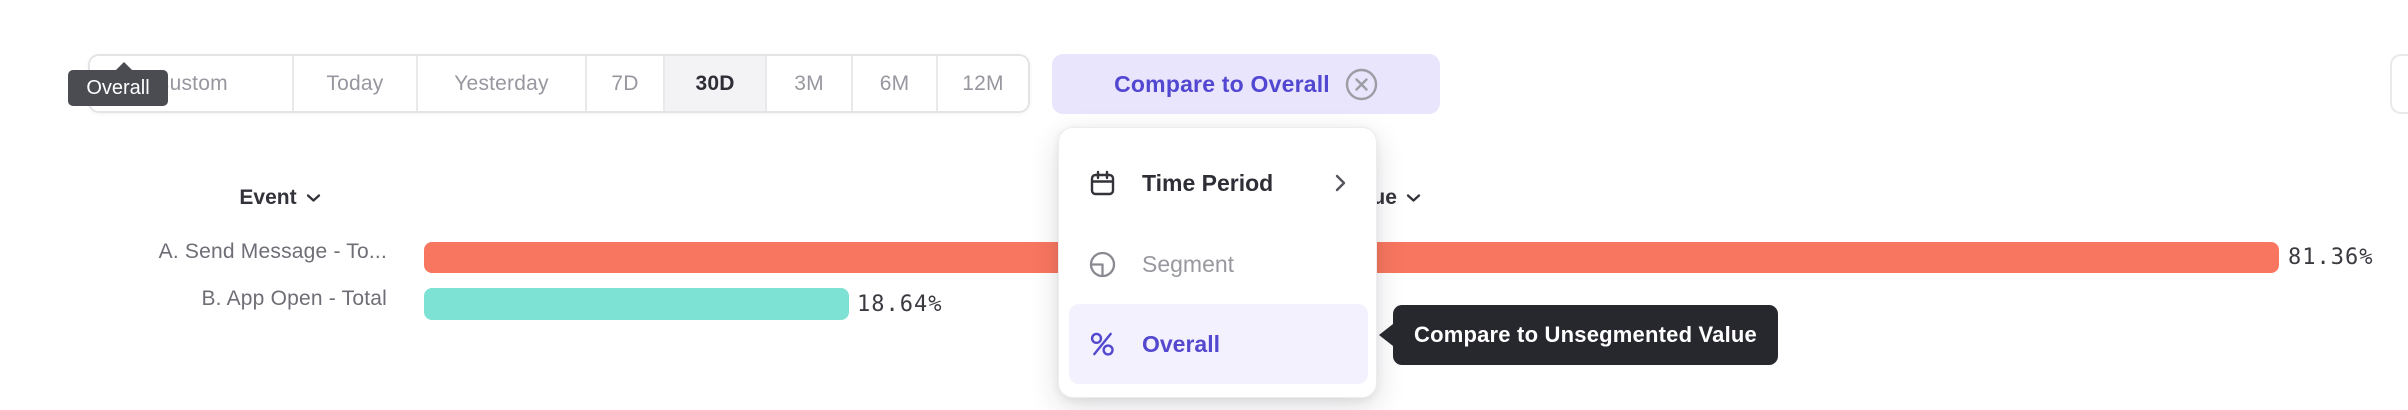 The image size is (2408, 410). I want to click on bar-value-label-a: 81.36%, so click(2331, 257).